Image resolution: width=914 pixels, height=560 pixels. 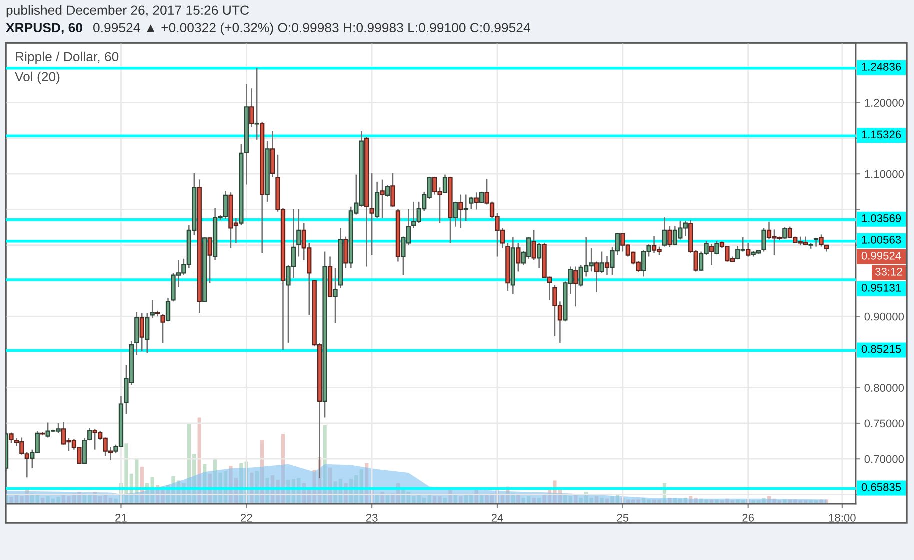 I want to click on text: 0.99524 ▲ +0.00322 (+0.32%) O:0.99983 H:0.99983 L:0.99100 C:0.99524, so click(x=312, y=29).